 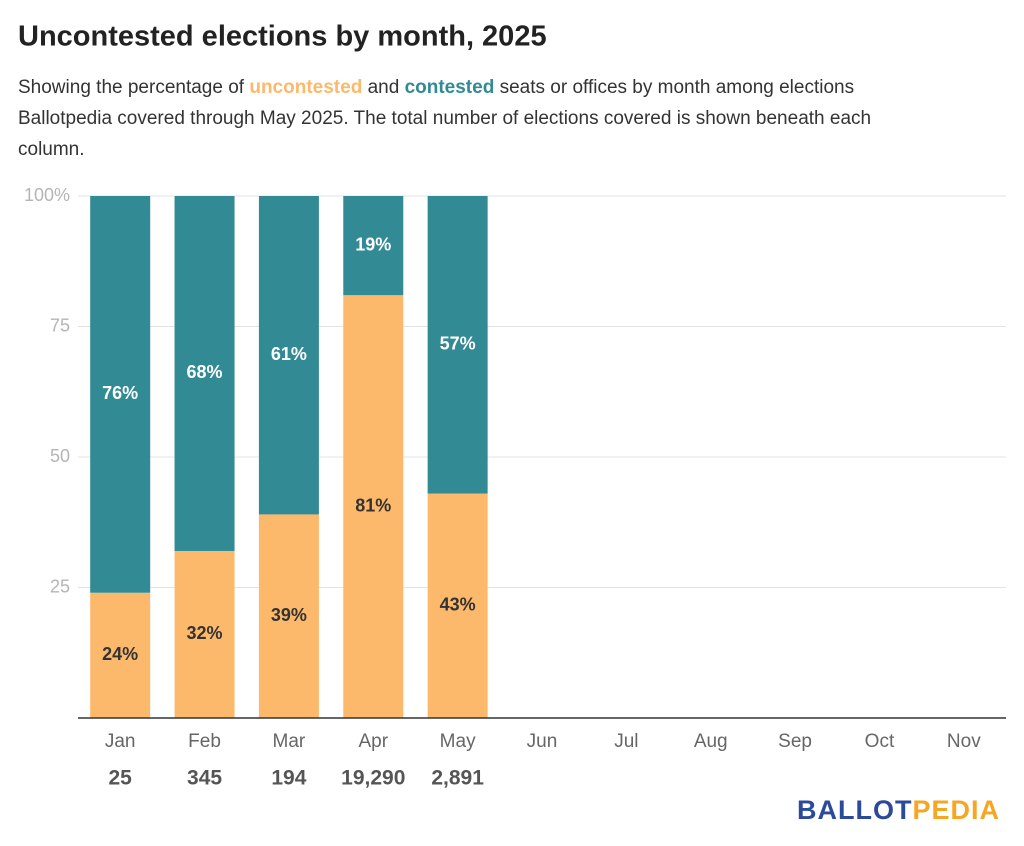 I want to click on x-tick-label: Feb, so click(x=204, y=741).